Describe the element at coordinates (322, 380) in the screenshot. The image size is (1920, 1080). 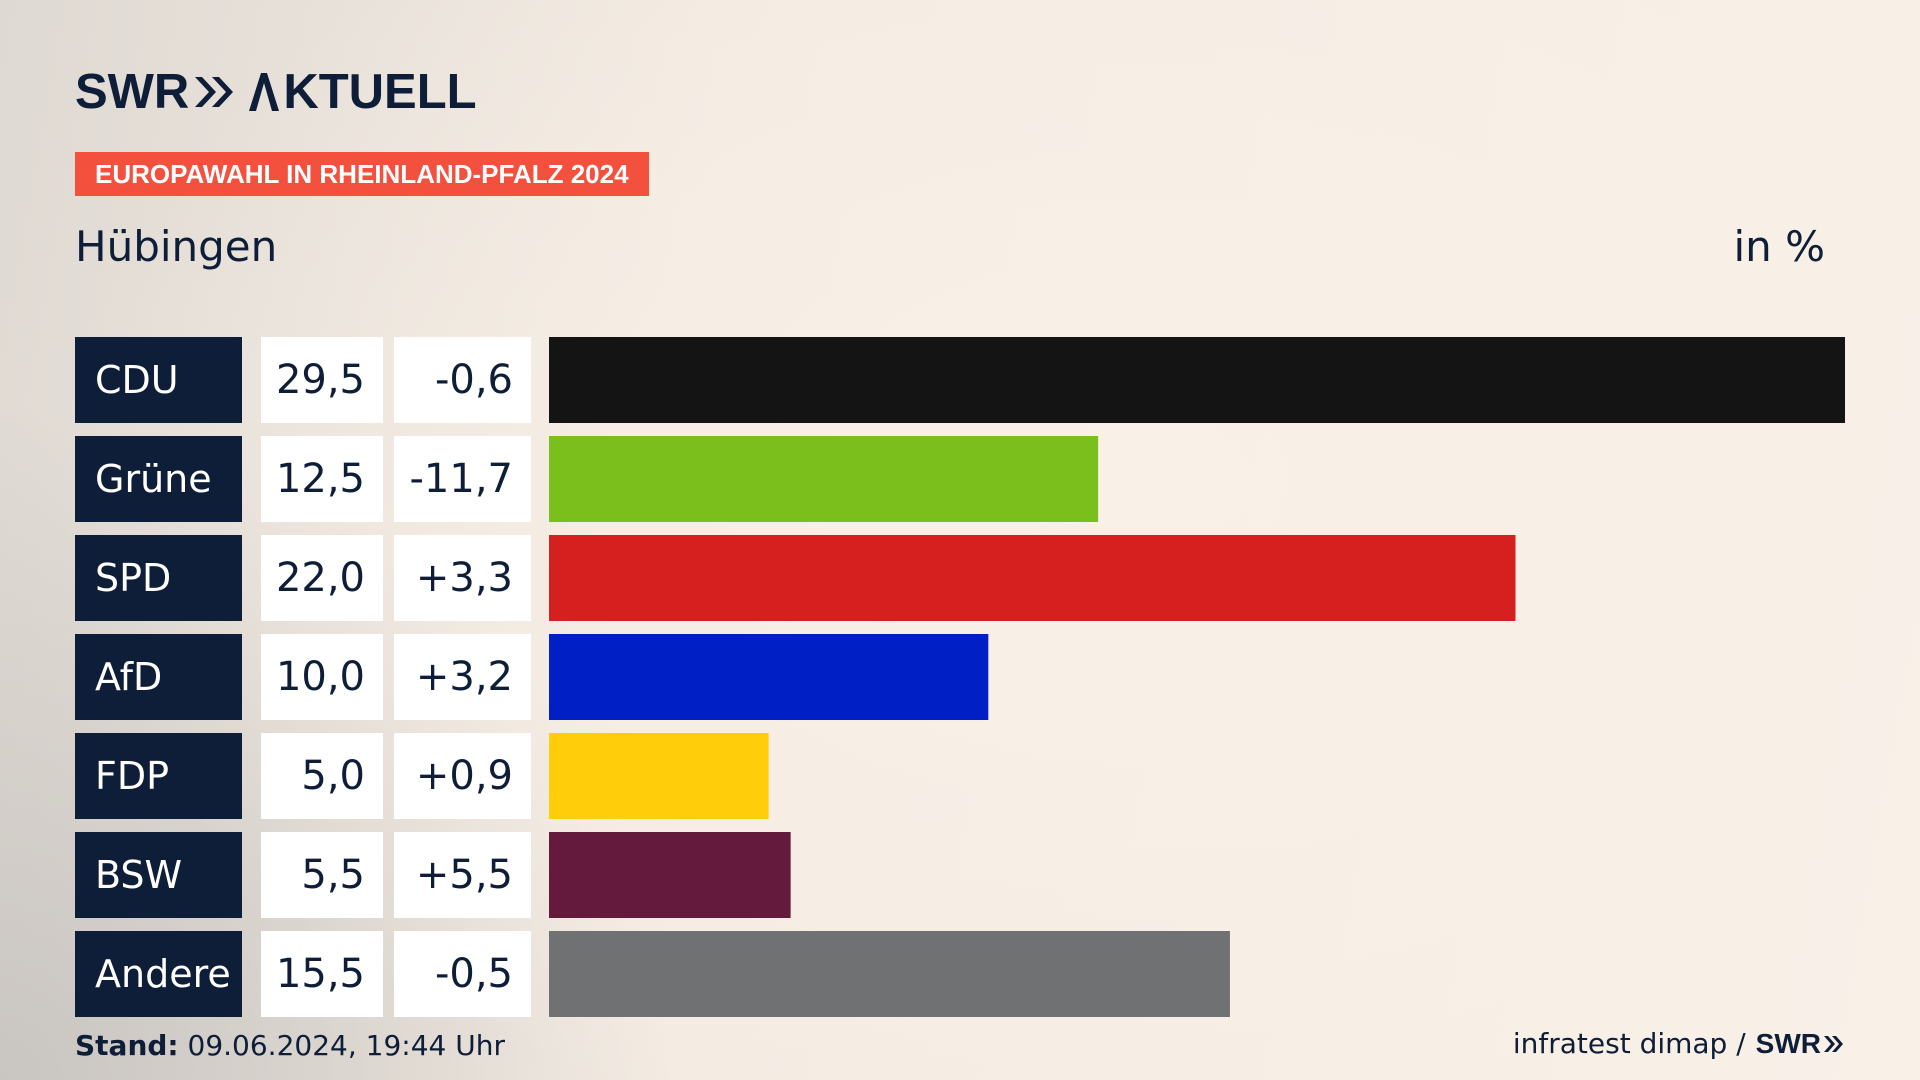
I see `vote-share-value: 29,5` at that location.